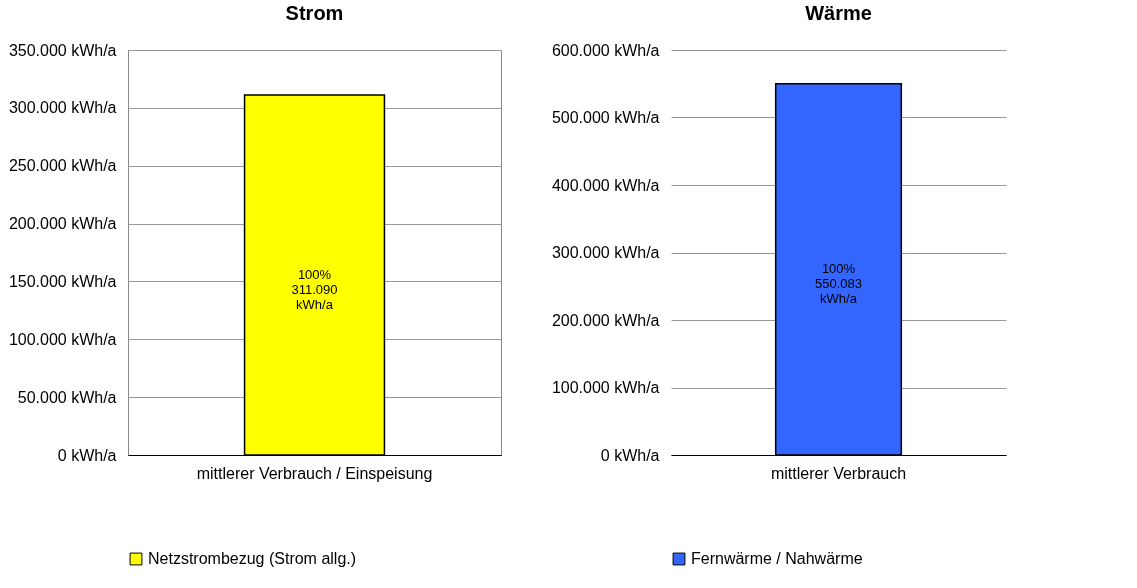 This screenshot has width=1137, height=588. What do you see at coordinates (62, 281) in the screenshot?
I see `y-tick-label: 150.000 kWh/a` at bounding box center [62, 281].